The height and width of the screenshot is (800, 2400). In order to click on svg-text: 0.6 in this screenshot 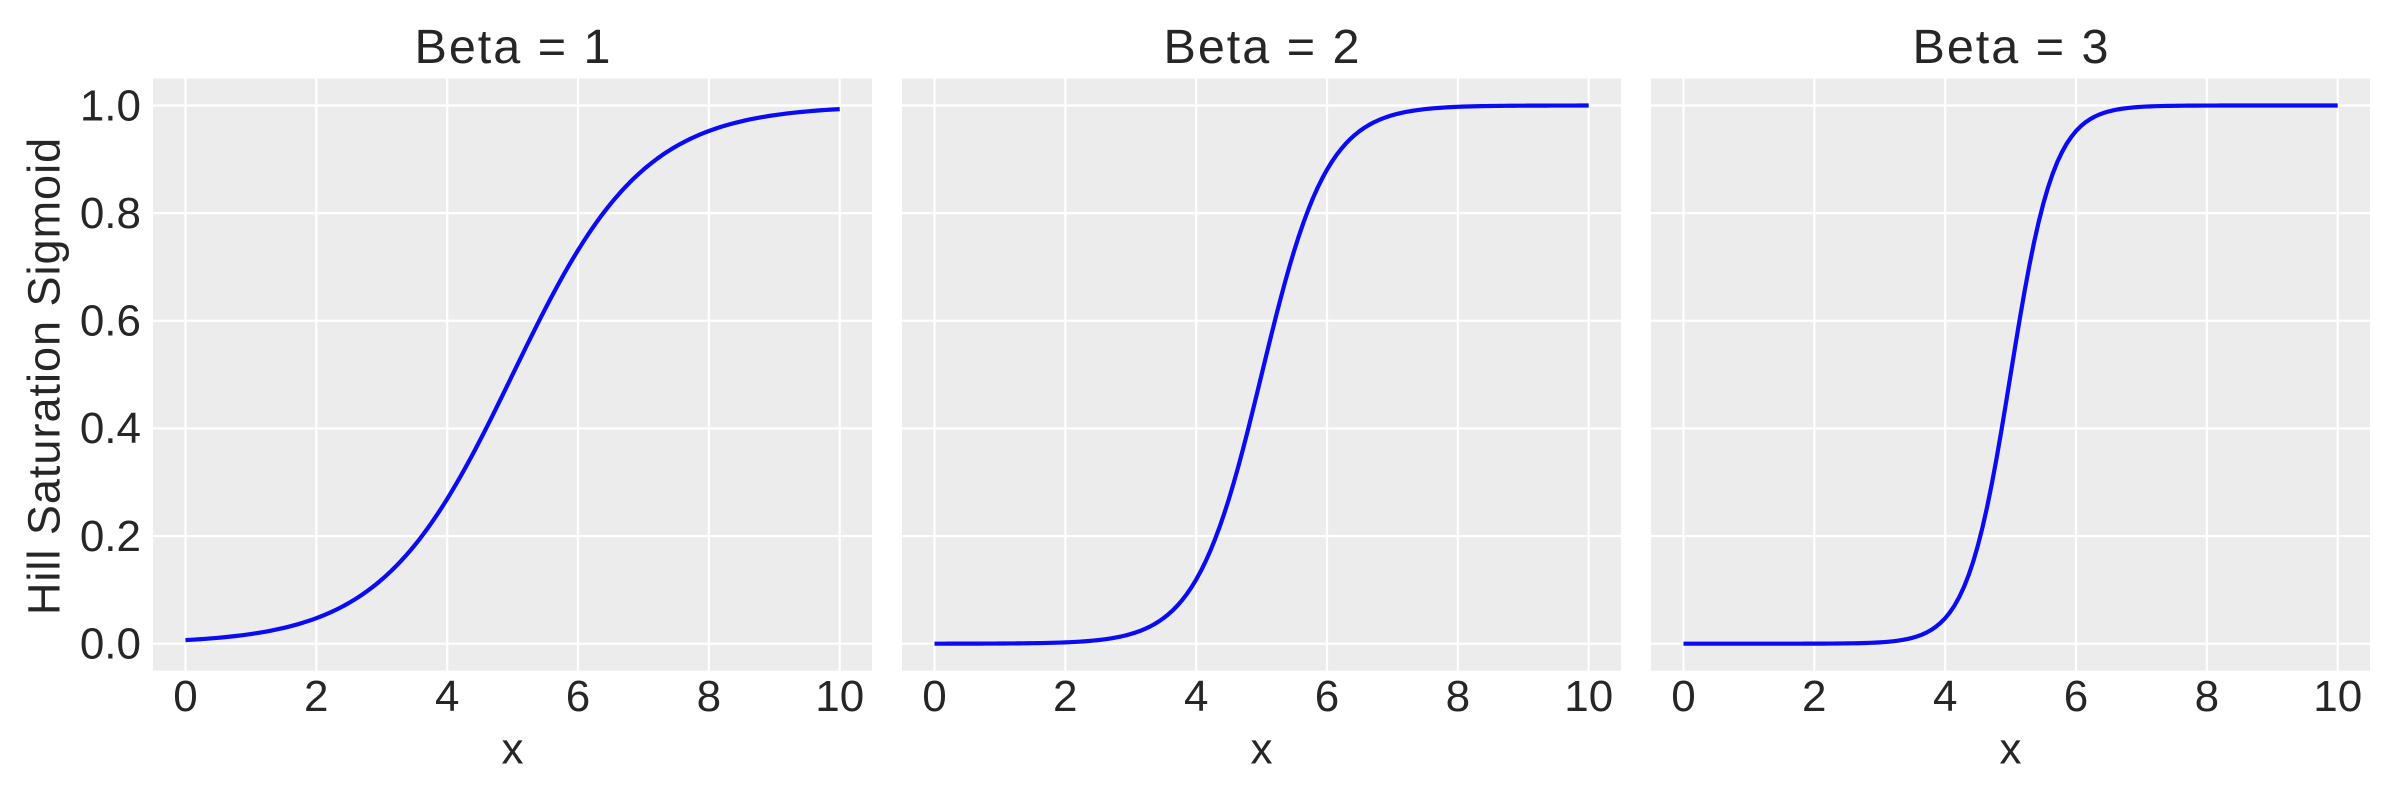, I will do `click(110, 321)`.